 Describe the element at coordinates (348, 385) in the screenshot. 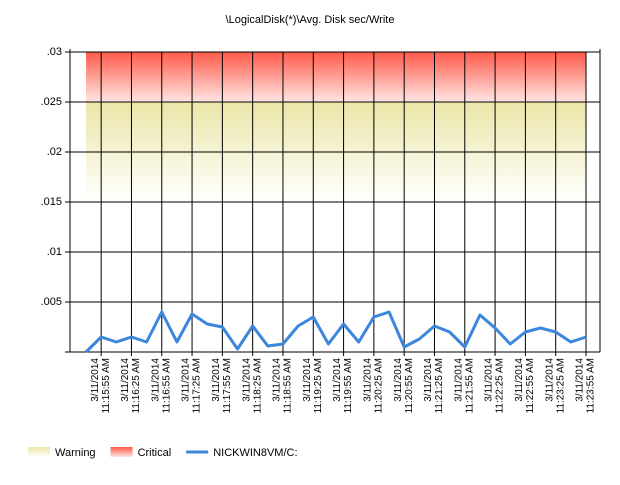

I see `x-tick-label: 11:19:55 AM` at that location.